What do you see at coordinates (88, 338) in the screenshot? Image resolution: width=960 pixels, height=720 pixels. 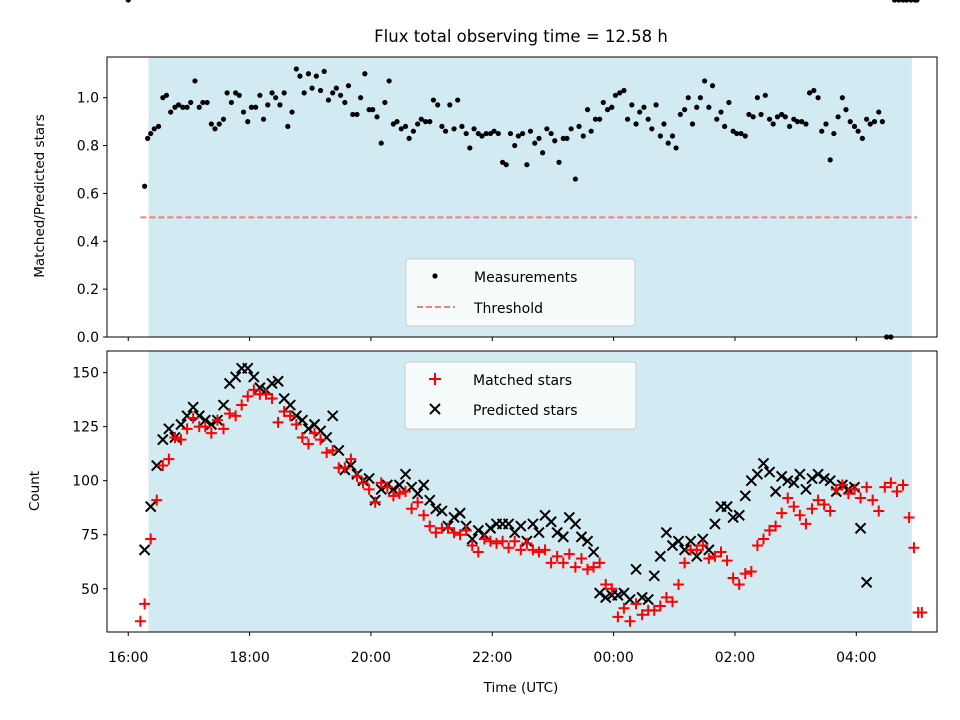 I see `y-tick-label: 0.0` at bounding box center [88, 338].